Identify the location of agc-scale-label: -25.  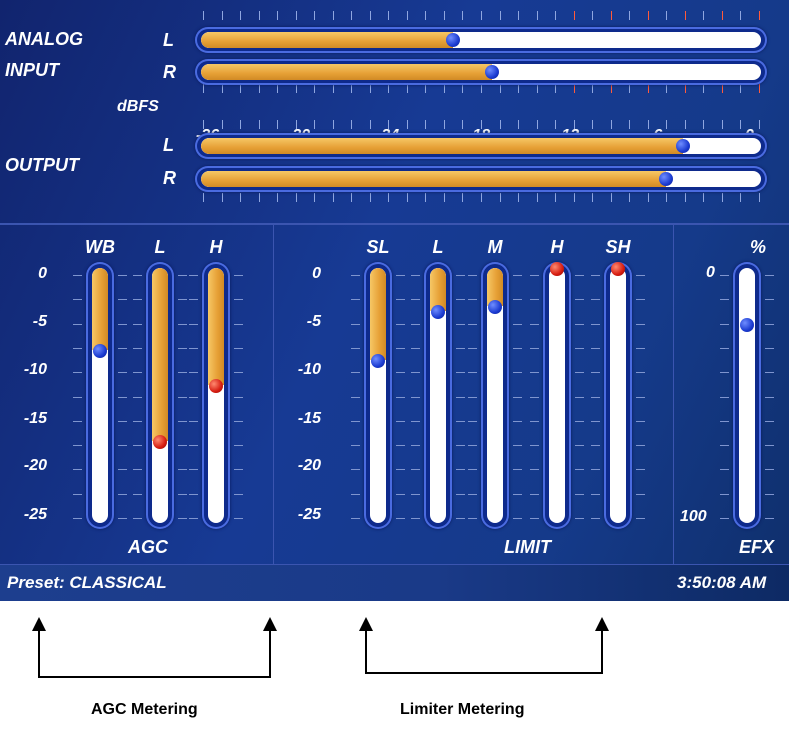
(35, 514).